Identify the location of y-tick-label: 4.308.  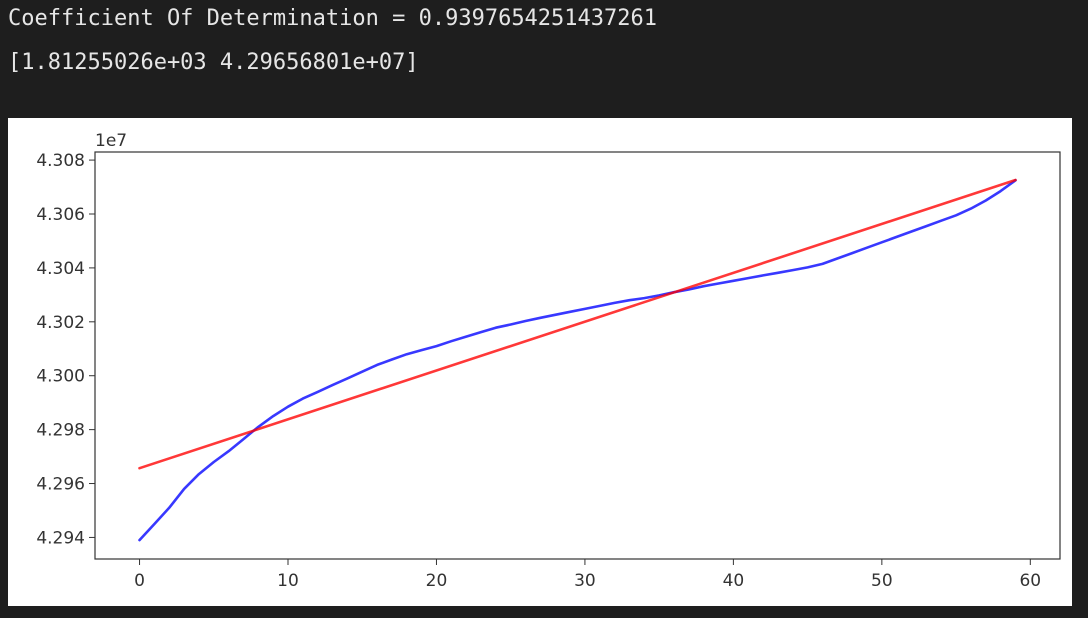
(60, 161).